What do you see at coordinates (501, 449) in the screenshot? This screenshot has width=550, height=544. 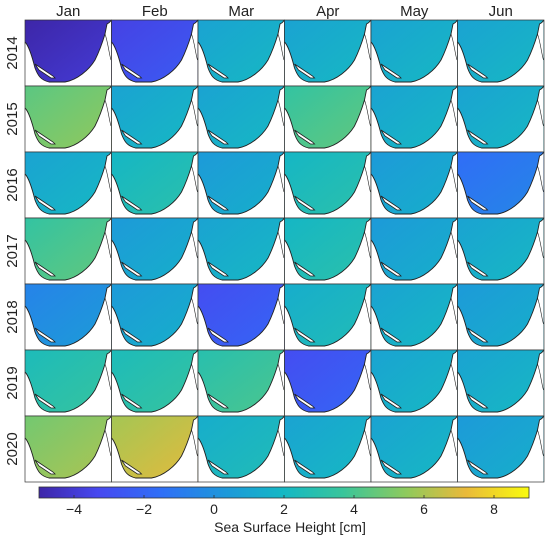 I see `panel-2020-jun` at bounding box center [501, 449].